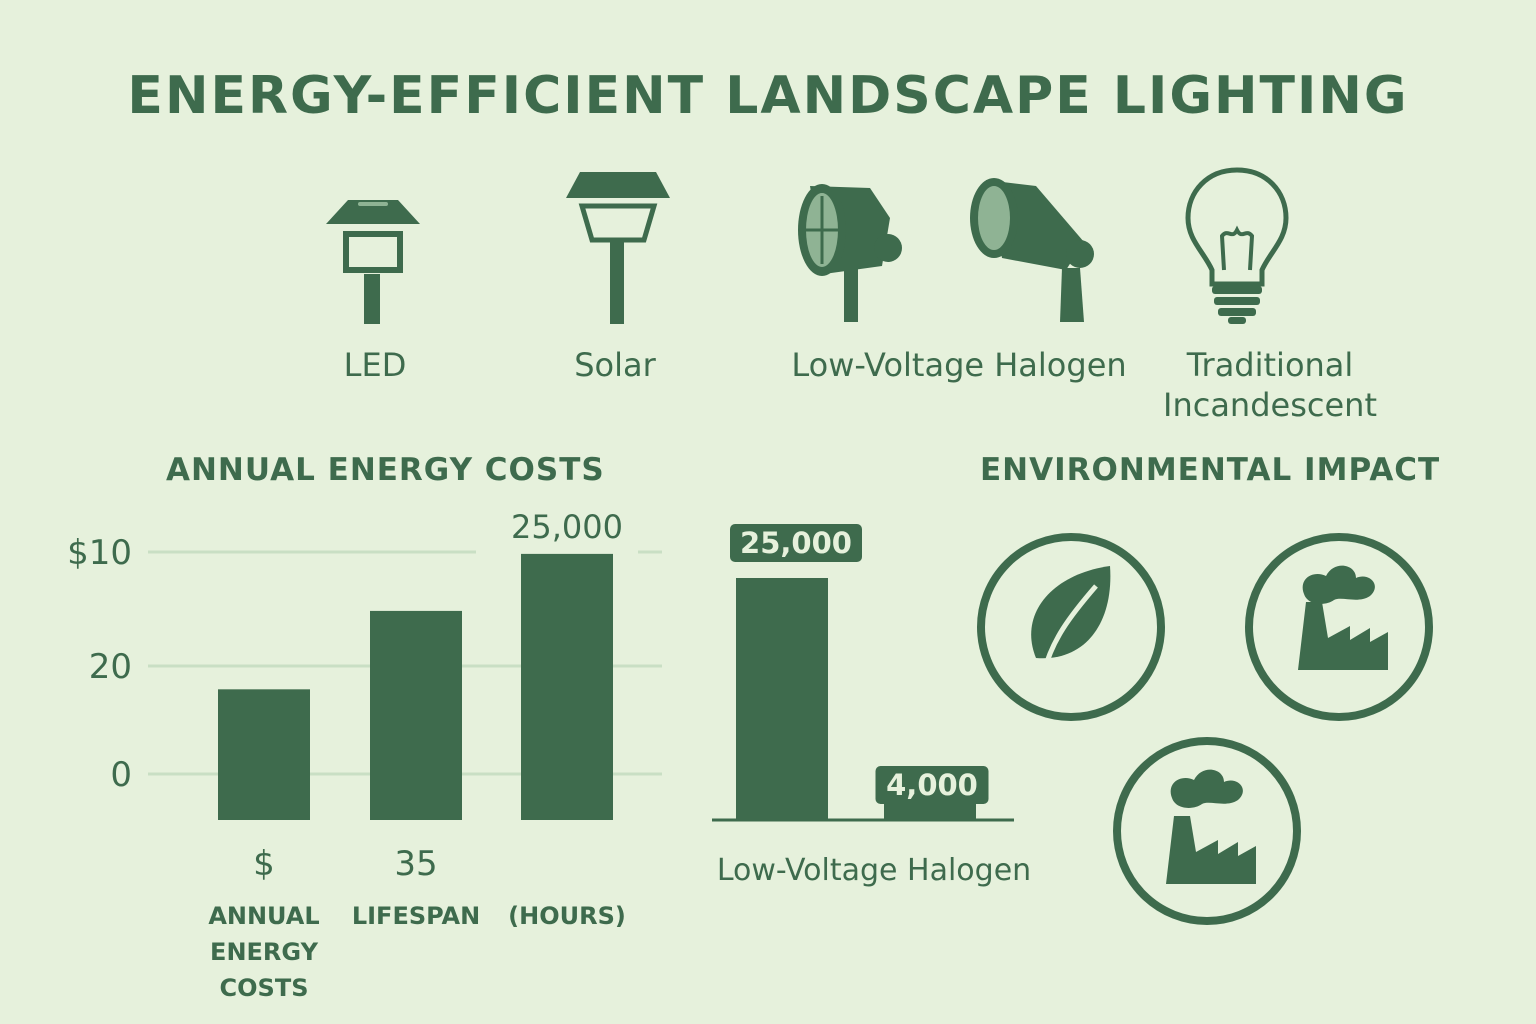 This screenshot has width=1536, height=1024. I want to click on x-axis-label: Low-Voltage Halogen, so click(874, 870).